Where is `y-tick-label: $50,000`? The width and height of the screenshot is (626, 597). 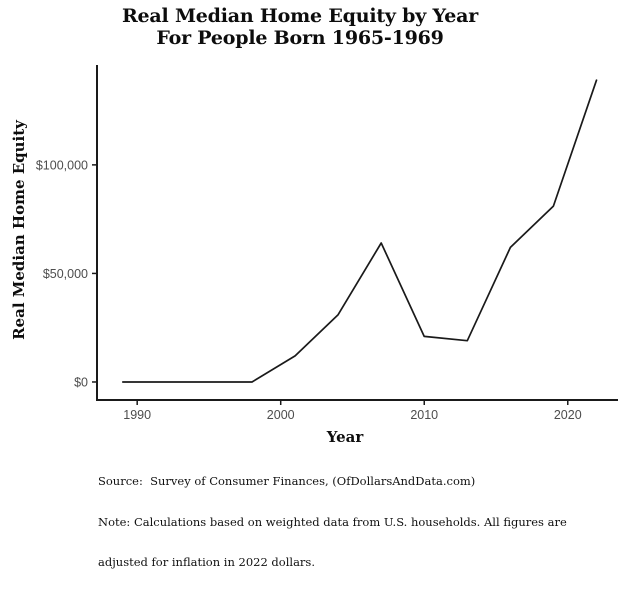
y-tick-label: $50,000 is located at coordinates (65, 274).